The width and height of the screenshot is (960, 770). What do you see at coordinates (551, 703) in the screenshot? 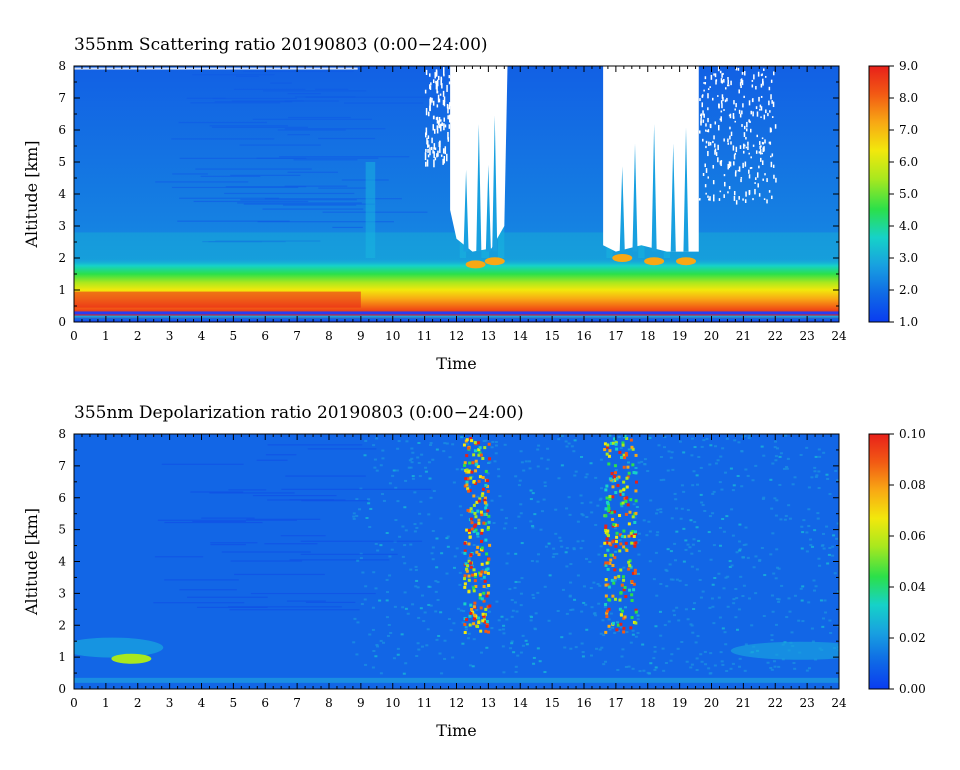
I see `x-tick-label: 15` at bounding box center [551, 703].